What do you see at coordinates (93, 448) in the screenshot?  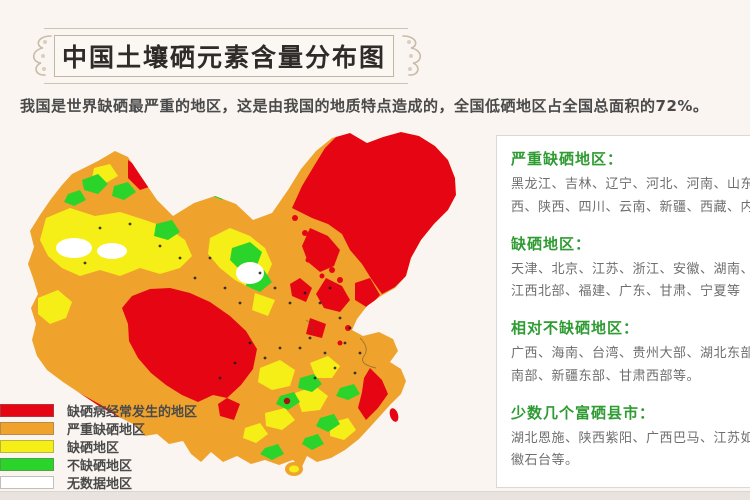 I see `legend-label: 缺硒地区` at bounding box center [93, 448].